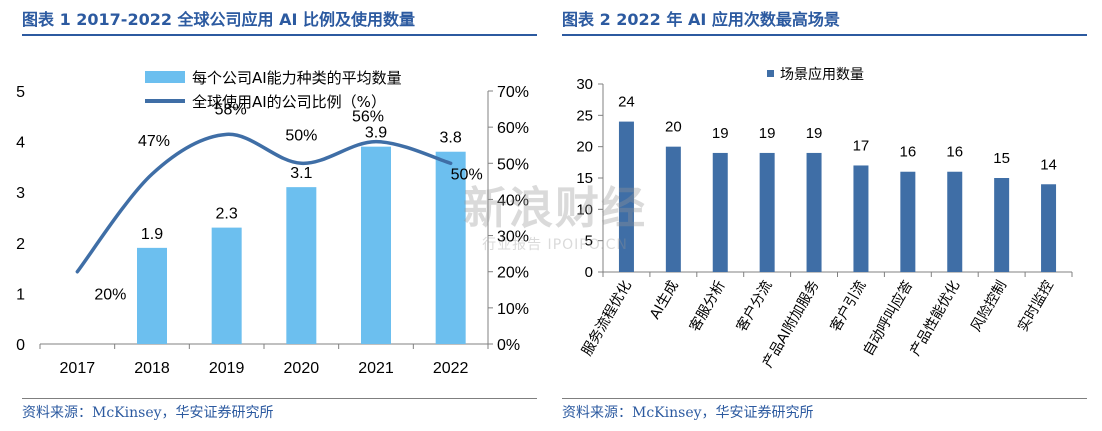  Describe the element at coordinates (297, 78) in the screenshot. I see `left-legend-bar-label: 每个公司AI能力种类的平均数量` at that location.